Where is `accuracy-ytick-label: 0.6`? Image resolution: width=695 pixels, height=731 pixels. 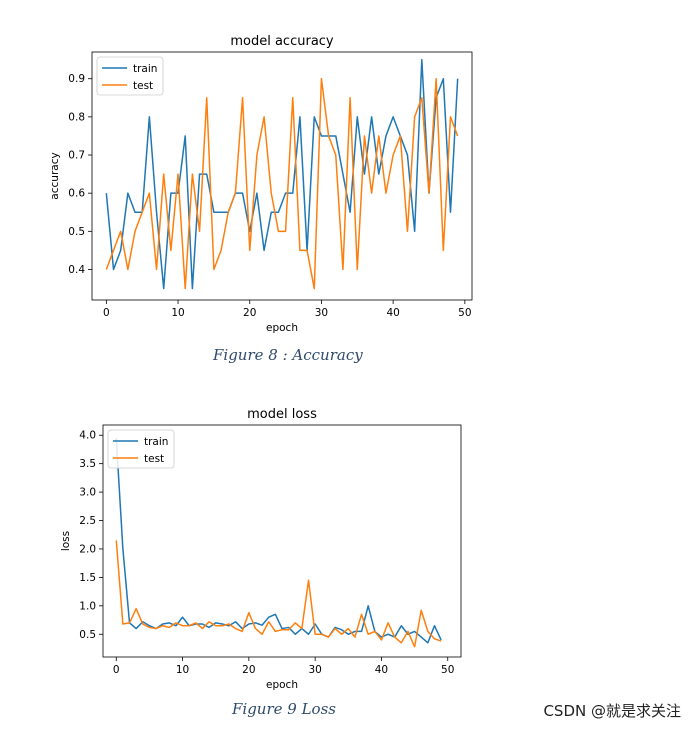
accuracy-ytick-label: 0.6 is located at coordinates (76, 194).